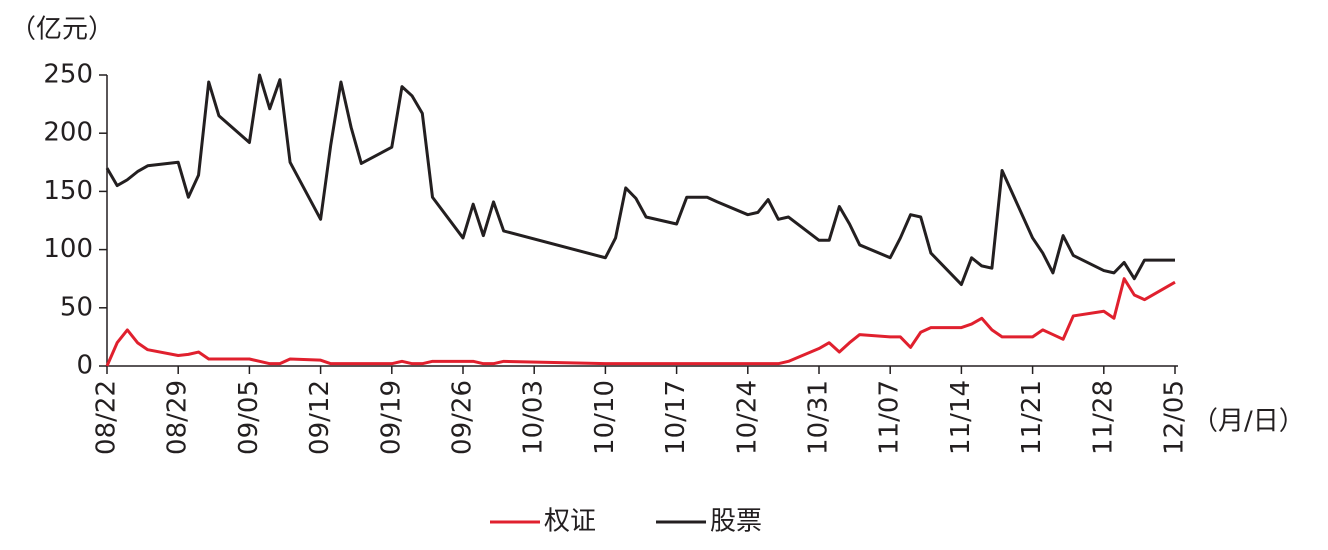  I want to click on x-tick-label: 09/19, so click(391, 417).